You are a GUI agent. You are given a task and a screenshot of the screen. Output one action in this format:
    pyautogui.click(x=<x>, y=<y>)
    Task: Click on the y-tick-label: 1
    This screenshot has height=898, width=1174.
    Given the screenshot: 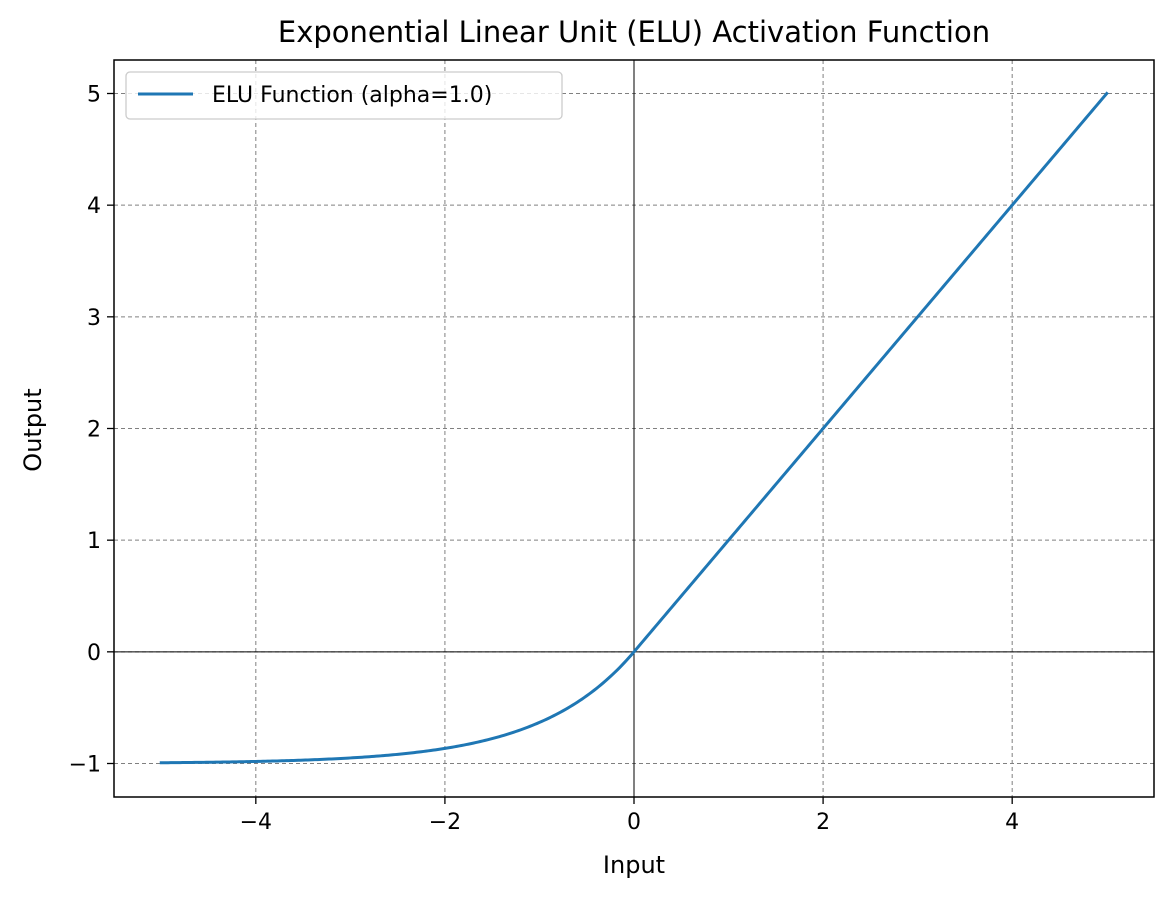 What is the action you would take?
    pyautogui.click(x=94, y=541)
    